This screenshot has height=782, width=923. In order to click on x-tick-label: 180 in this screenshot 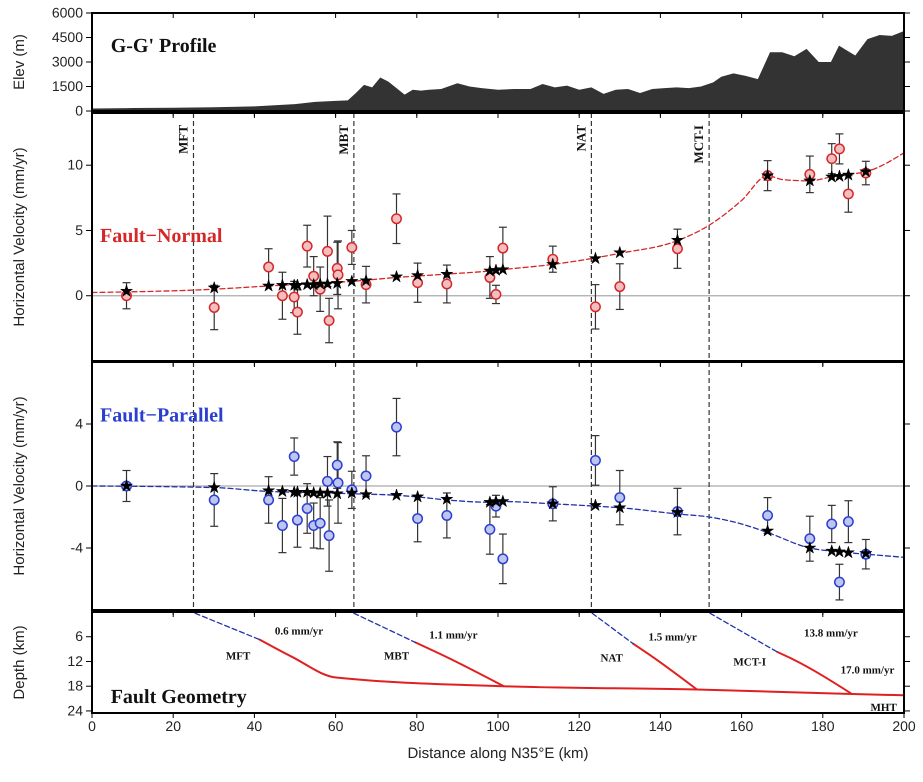, I will do `click(823, 726)`.